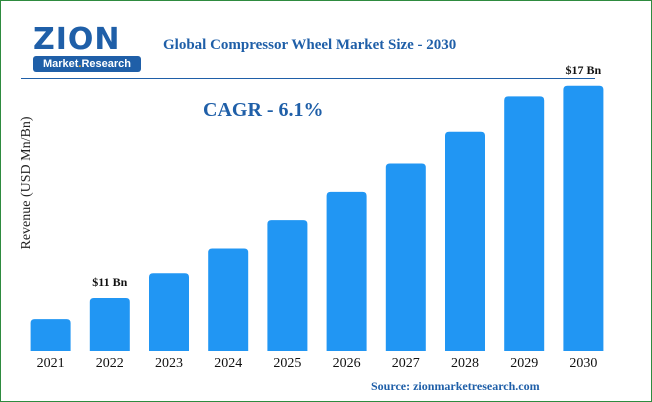 Image resolution: width=652 pixels, height=402 pixels. I want to click on x-tick-2030: 2030, so click(583, 363).